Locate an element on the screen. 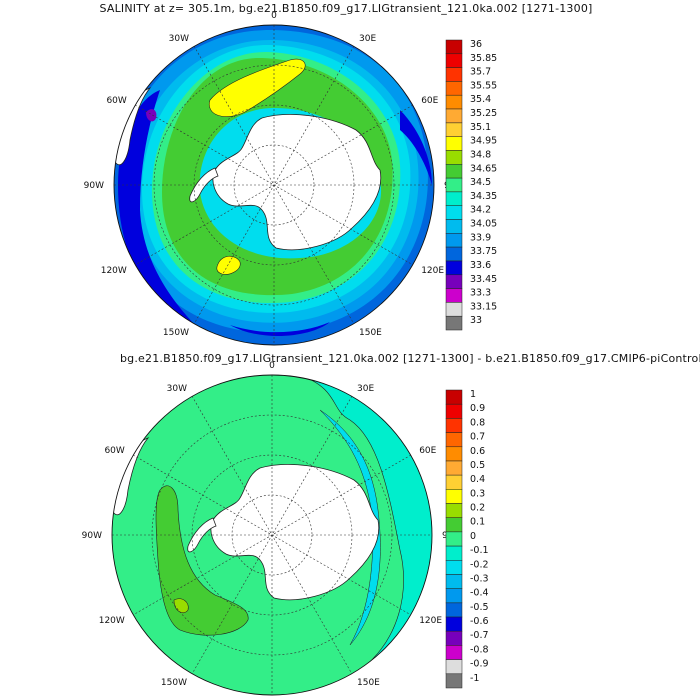 Image resolution: width=700 pixels, height=700 pixels. colorbar-label: 33.15 is located at coordinates (483, 306).